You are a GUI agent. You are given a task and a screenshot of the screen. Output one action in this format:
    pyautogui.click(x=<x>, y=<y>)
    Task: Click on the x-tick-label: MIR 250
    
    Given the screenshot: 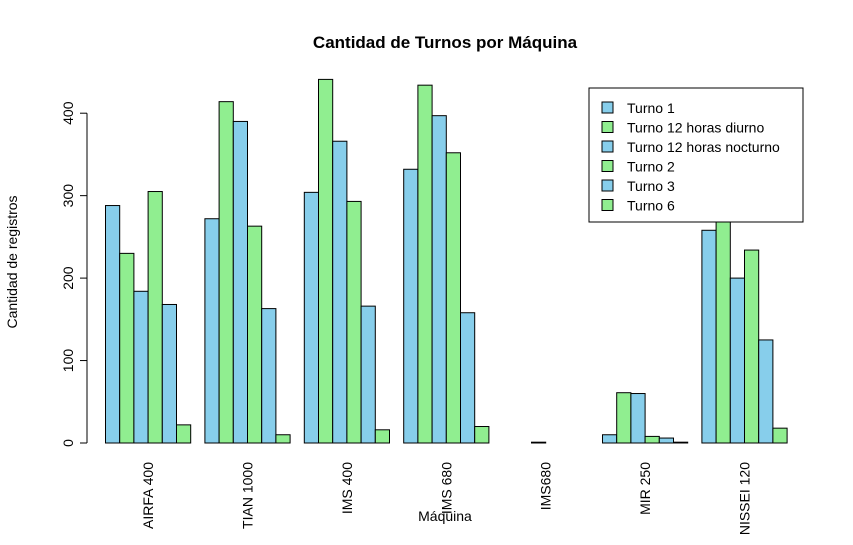 What is the action you would take?
    pyautogui.click(x=645, y=488)
    